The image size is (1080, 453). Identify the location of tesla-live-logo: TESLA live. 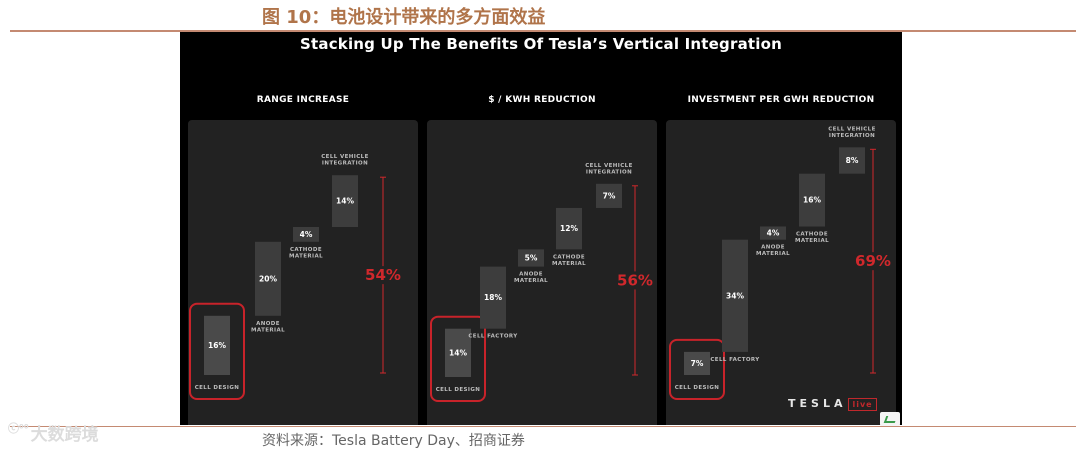
(832, 404).